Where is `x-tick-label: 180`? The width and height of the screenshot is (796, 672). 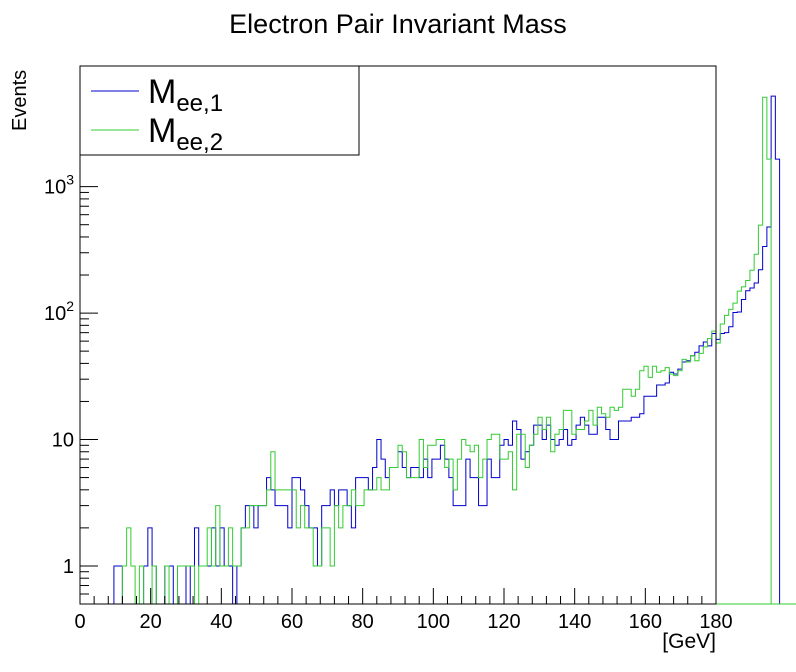
x-tick-label: 180 is located at coordinates (715, 622).